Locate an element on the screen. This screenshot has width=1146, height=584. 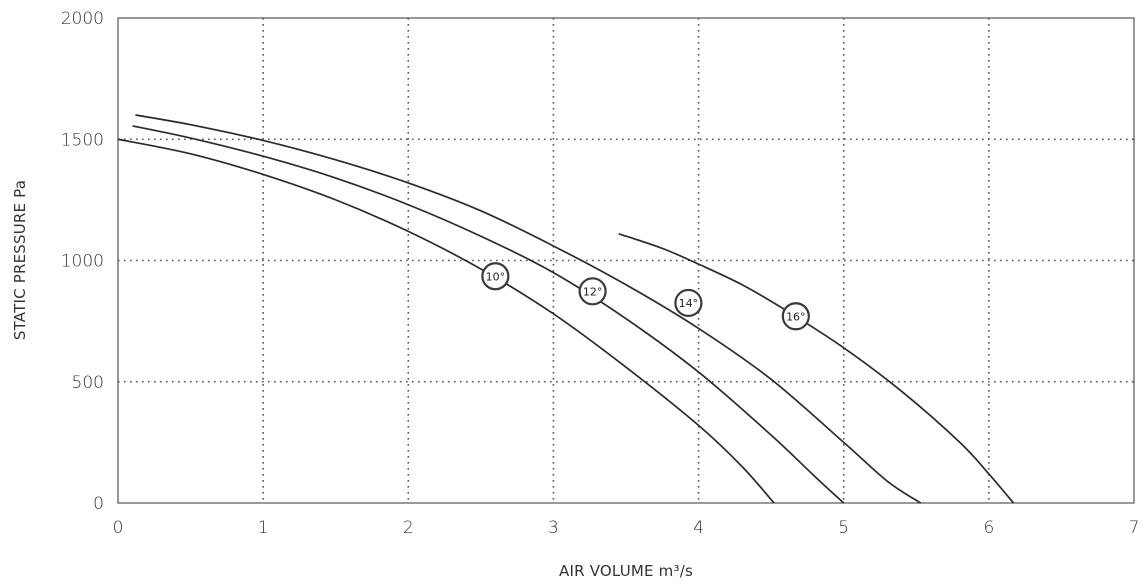
y-axis-title: STATIC PRESSURE Pa is located at coordinates (20, 260).